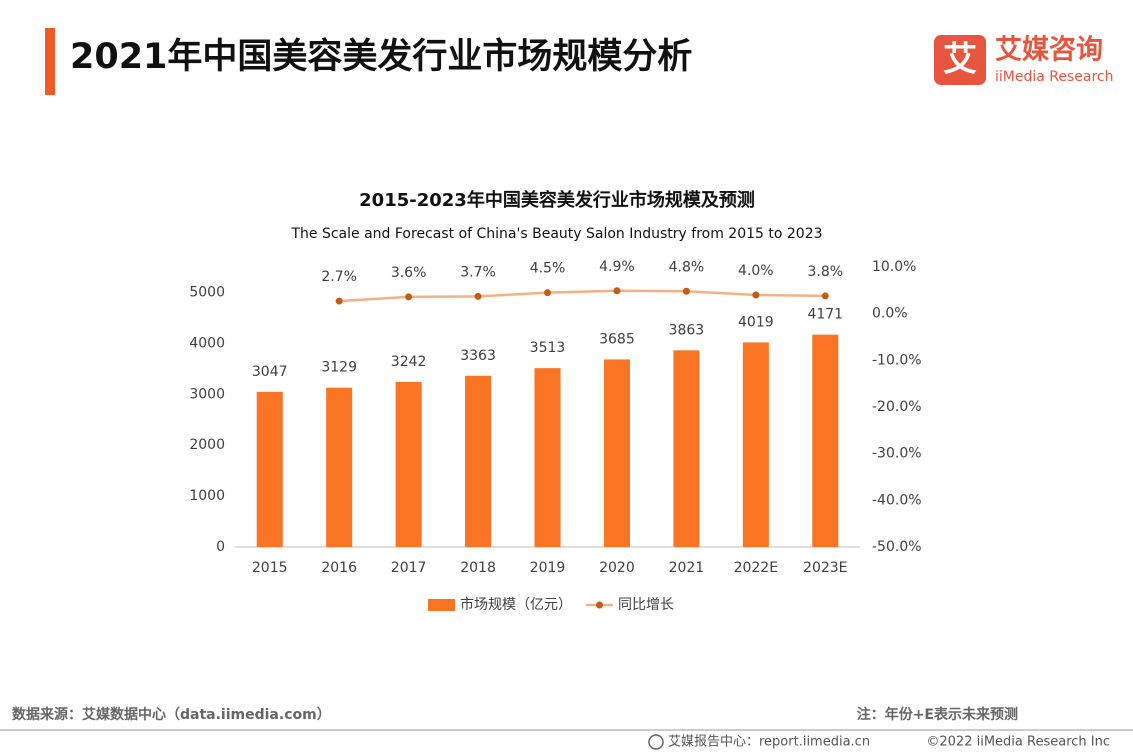 The height and width of the screenshot is (755, 1133). I want to click on line-value-label: 2.7%, so click(339, 277).